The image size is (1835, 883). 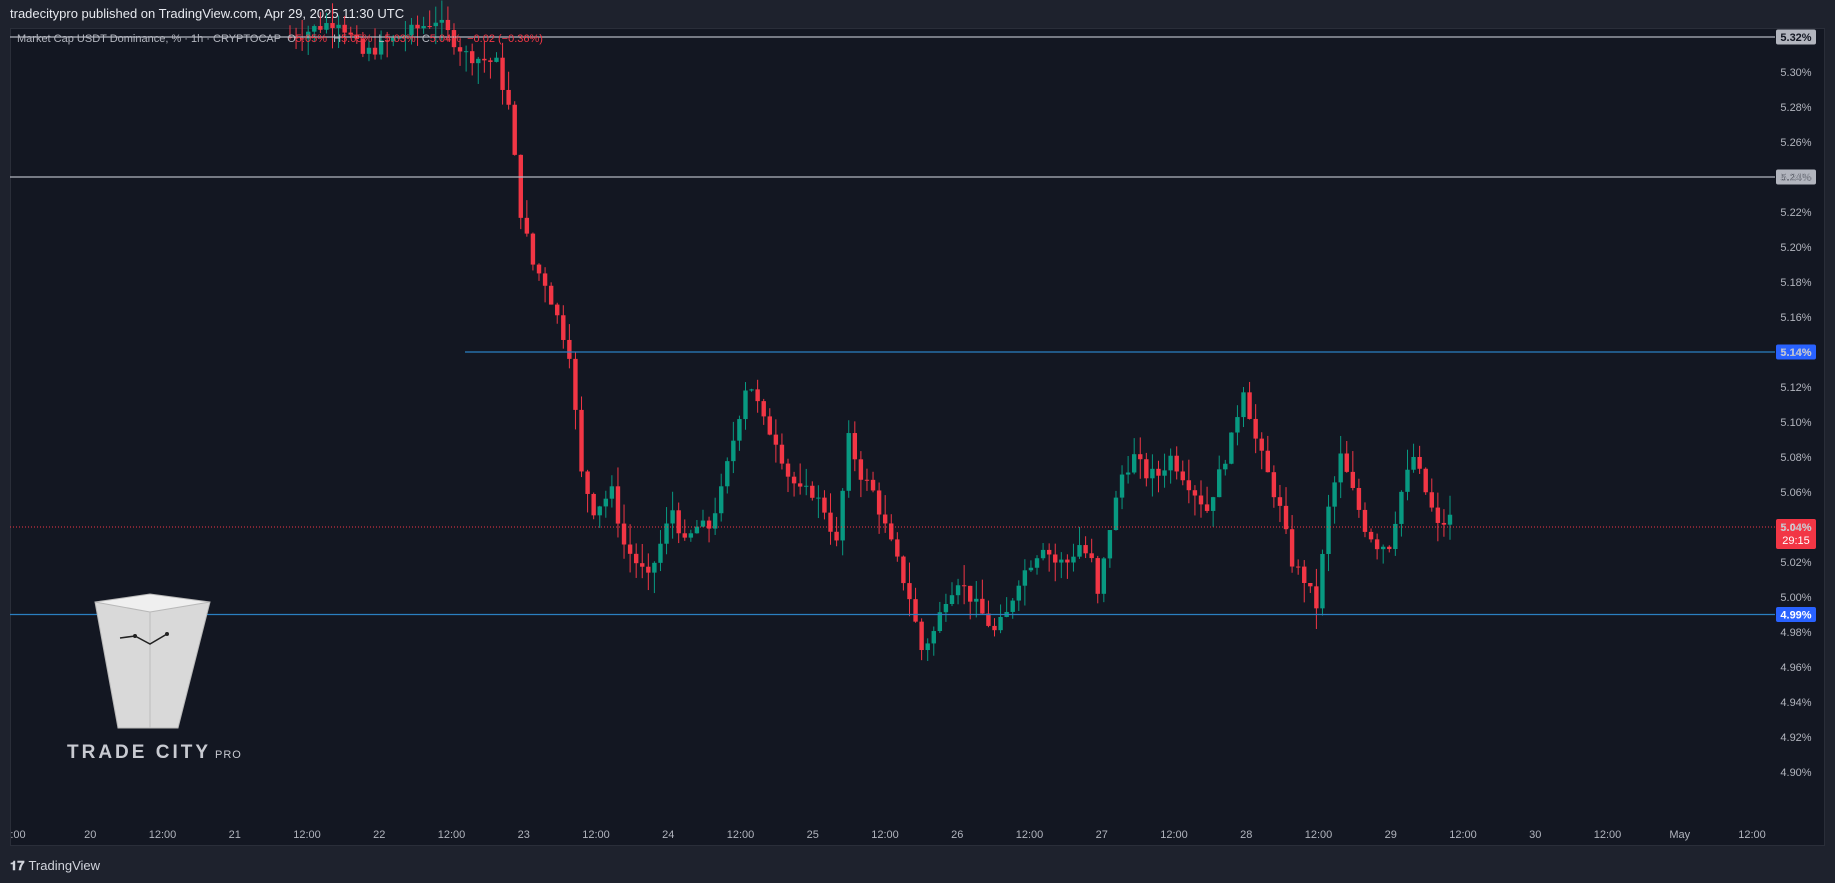 What do you see at coordinates (1795, 458) in the screenshot?
I see `y-tick-label: 5.08%` at bounding box center [1795, 458].